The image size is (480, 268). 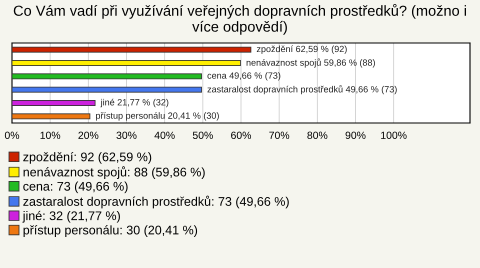 What do you see at coordinates (134, 103) in the screenshot?
I see `data-label: jiné 21,77 % (32)` at bounding box center [134, 103].